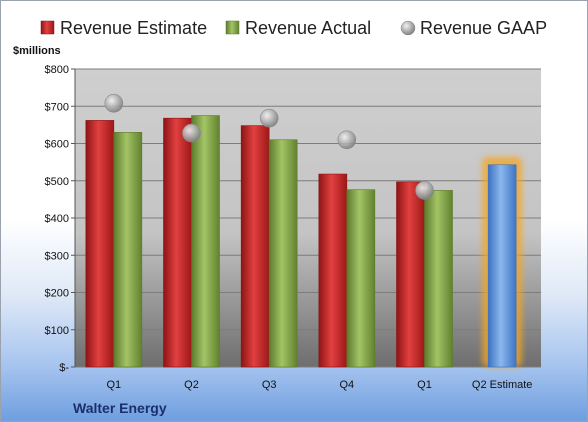  I want to click on legend-item-estimate: Revenue Estimate, so click(123, 28).